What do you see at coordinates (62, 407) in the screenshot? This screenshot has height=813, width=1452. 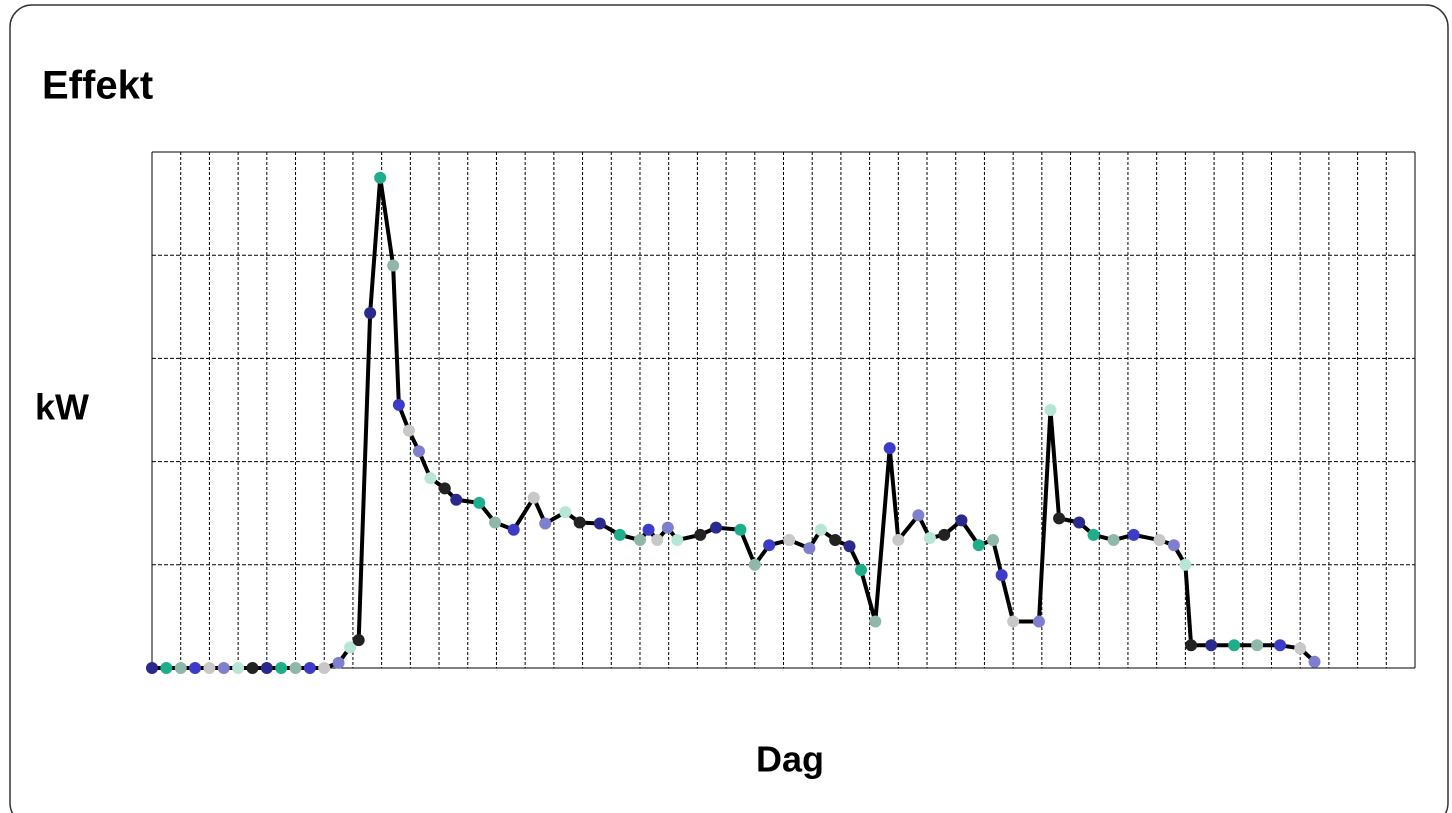 I see `y-axis-label: kW` at bounding box center [62, 407].